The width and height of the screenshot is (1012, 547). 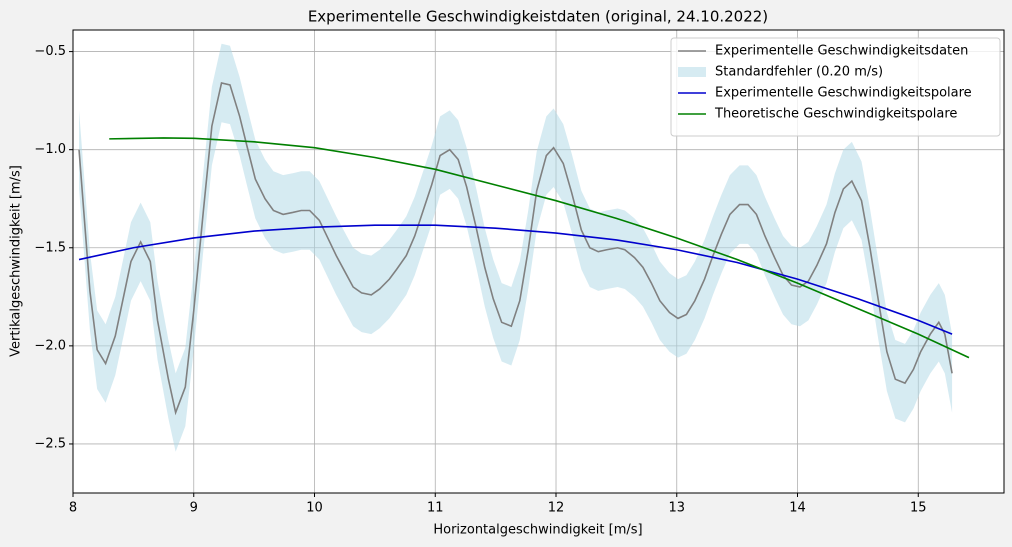 What do you see at coordinates (841, 51) in the screenshot?
I see `legend-label: Experimentelle Geschwindigkeitsdaten` at bounding box center [841, 51].